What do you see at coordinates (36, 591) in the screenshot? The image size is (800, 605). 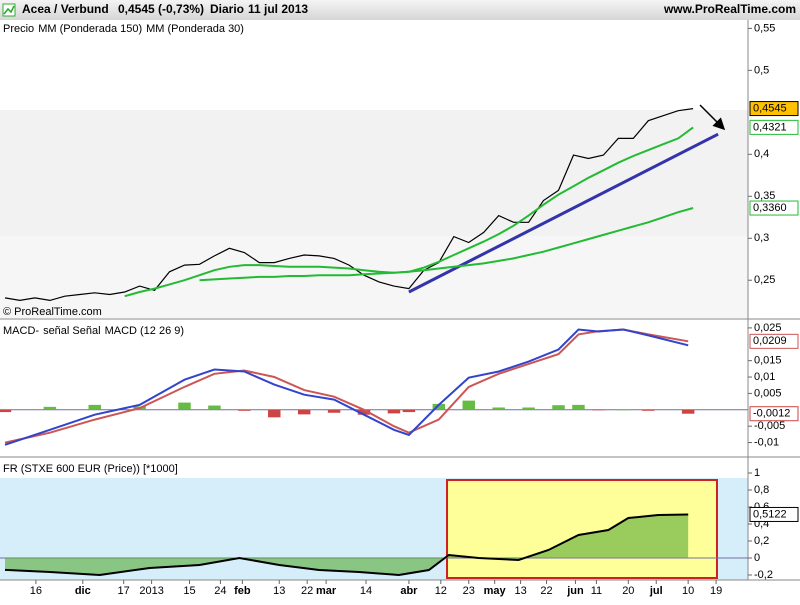 I see `x-tick-label: 16` at bounding box center [36, 591].